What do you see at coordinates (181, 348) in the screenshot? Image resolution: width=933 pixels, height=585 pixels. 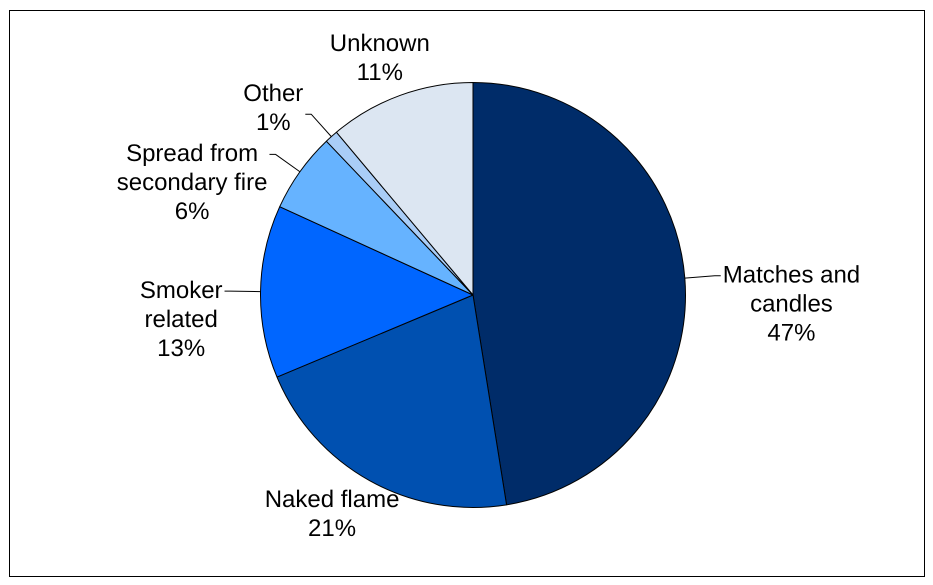 I see `data-label: 13%` at bounding box center [181, 348].